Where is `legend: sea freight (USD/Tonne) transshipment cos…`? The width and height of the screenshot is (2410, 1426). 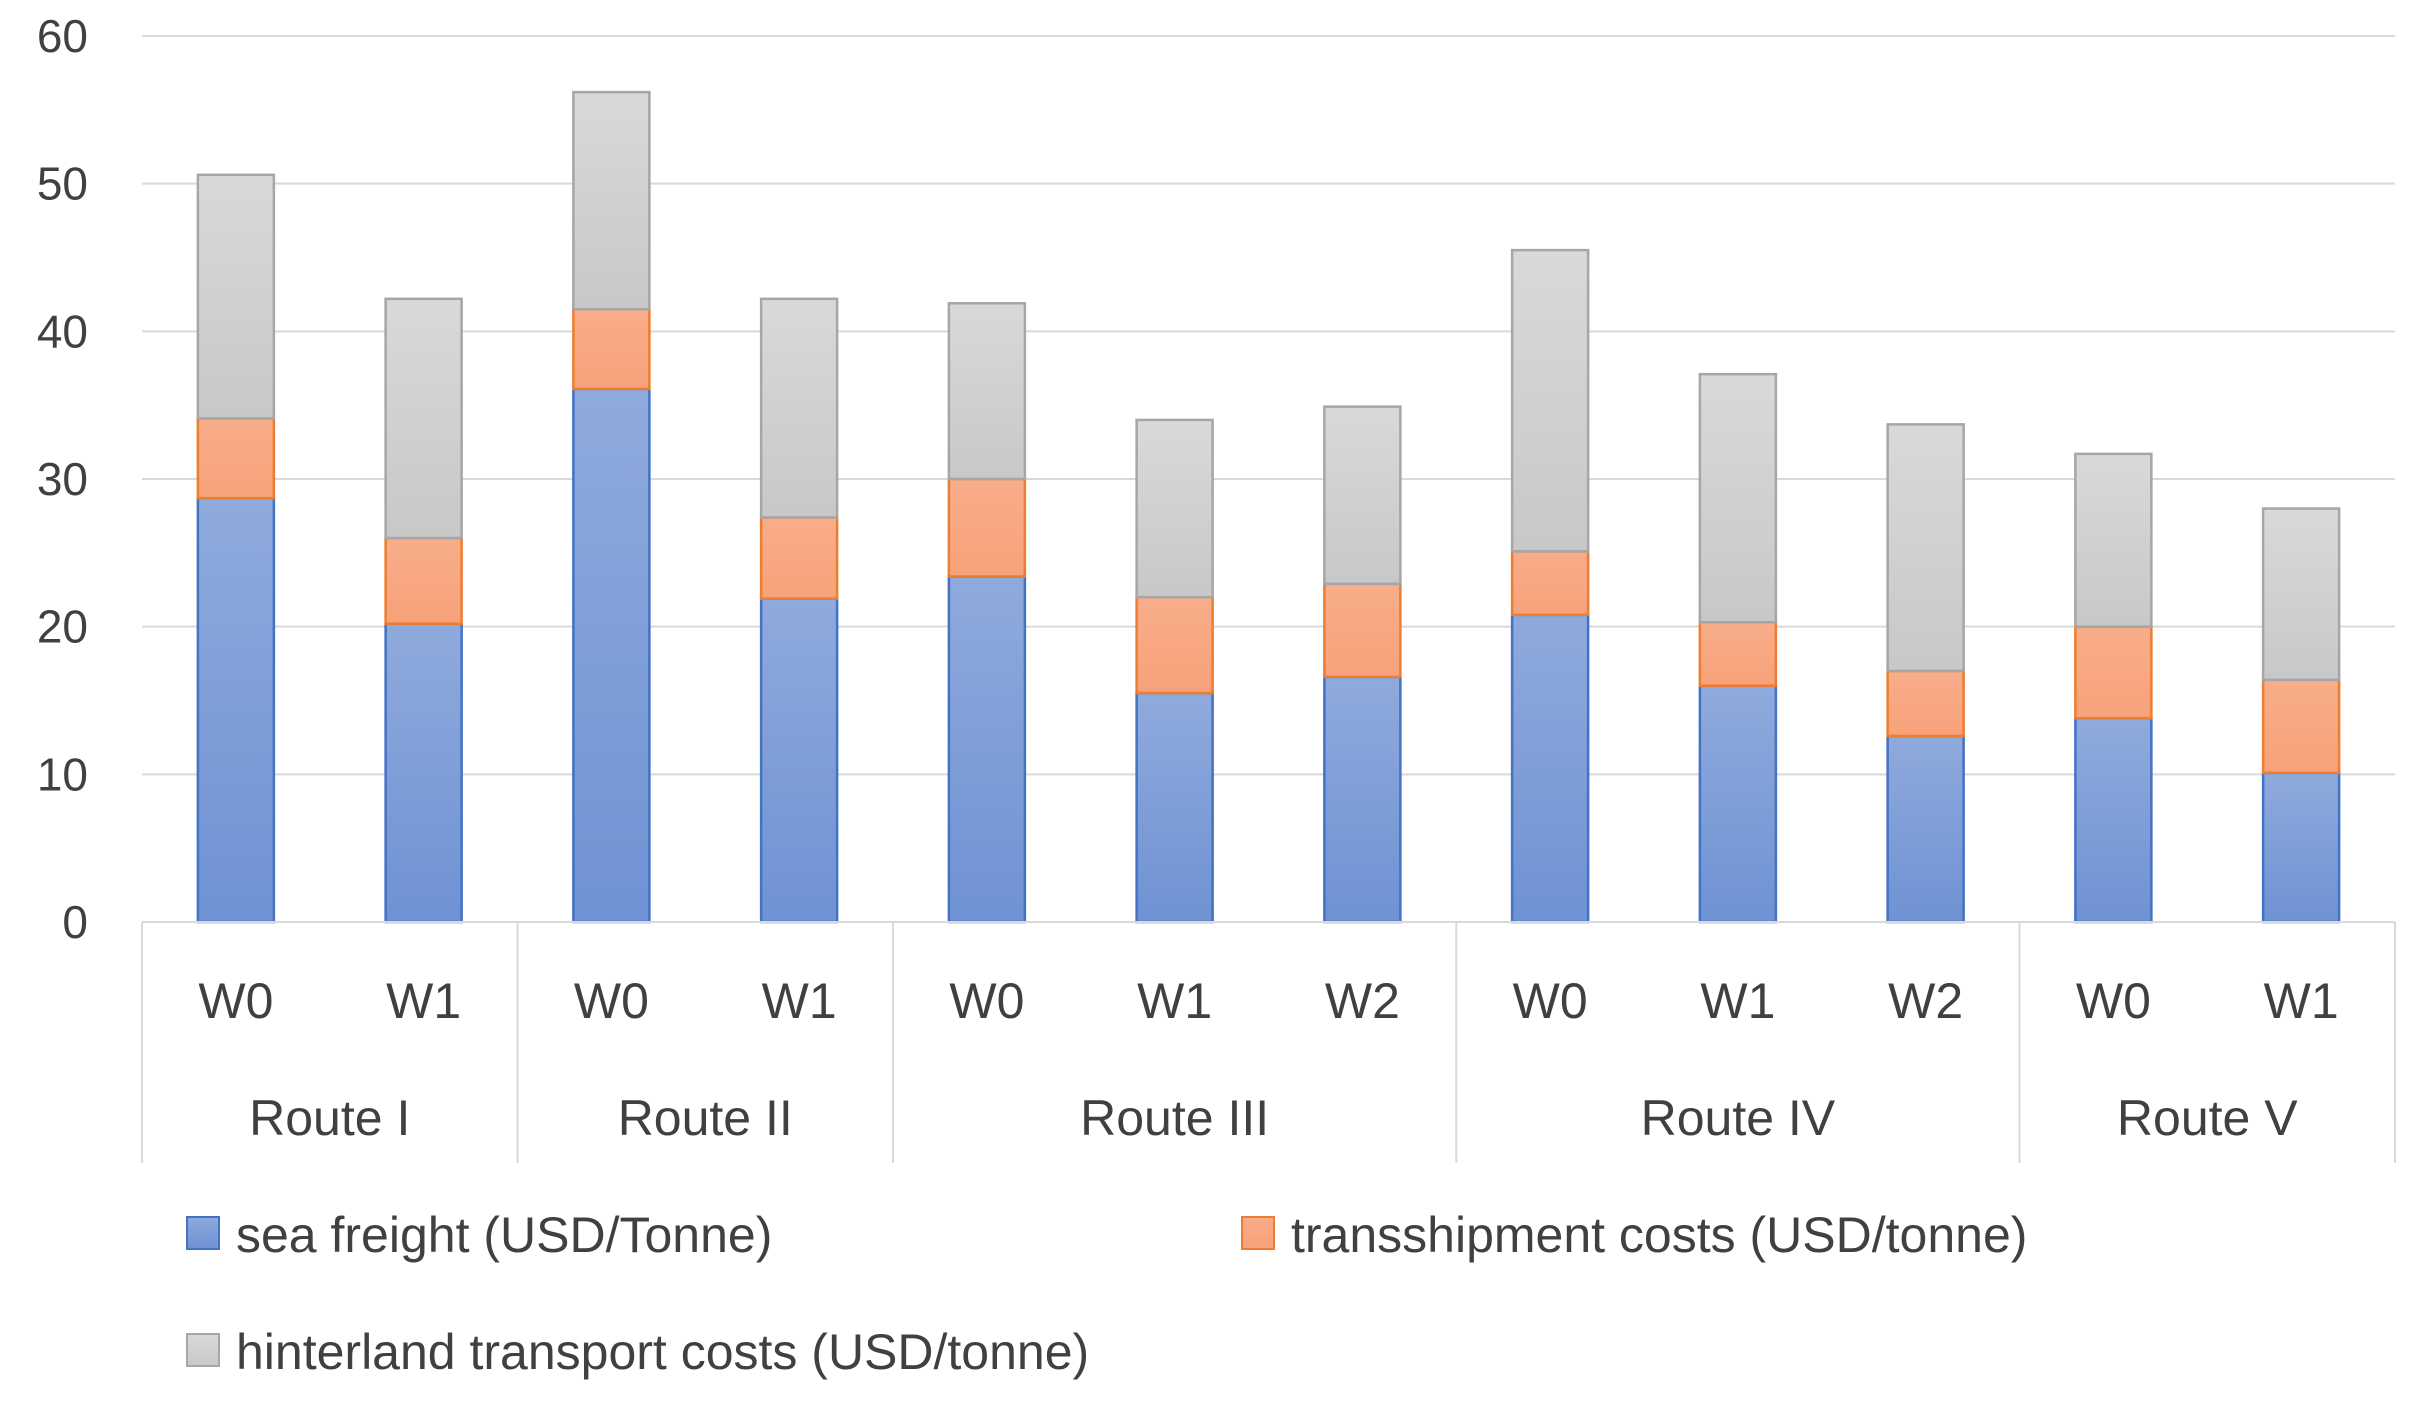 legend: sea freight (USD/Tonne) transshipment cos… is located at coordinates (1106, 1293).